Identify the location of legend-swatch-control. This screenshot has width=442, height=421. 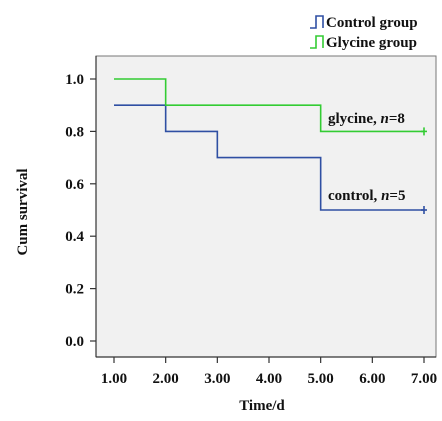
(317, 22).